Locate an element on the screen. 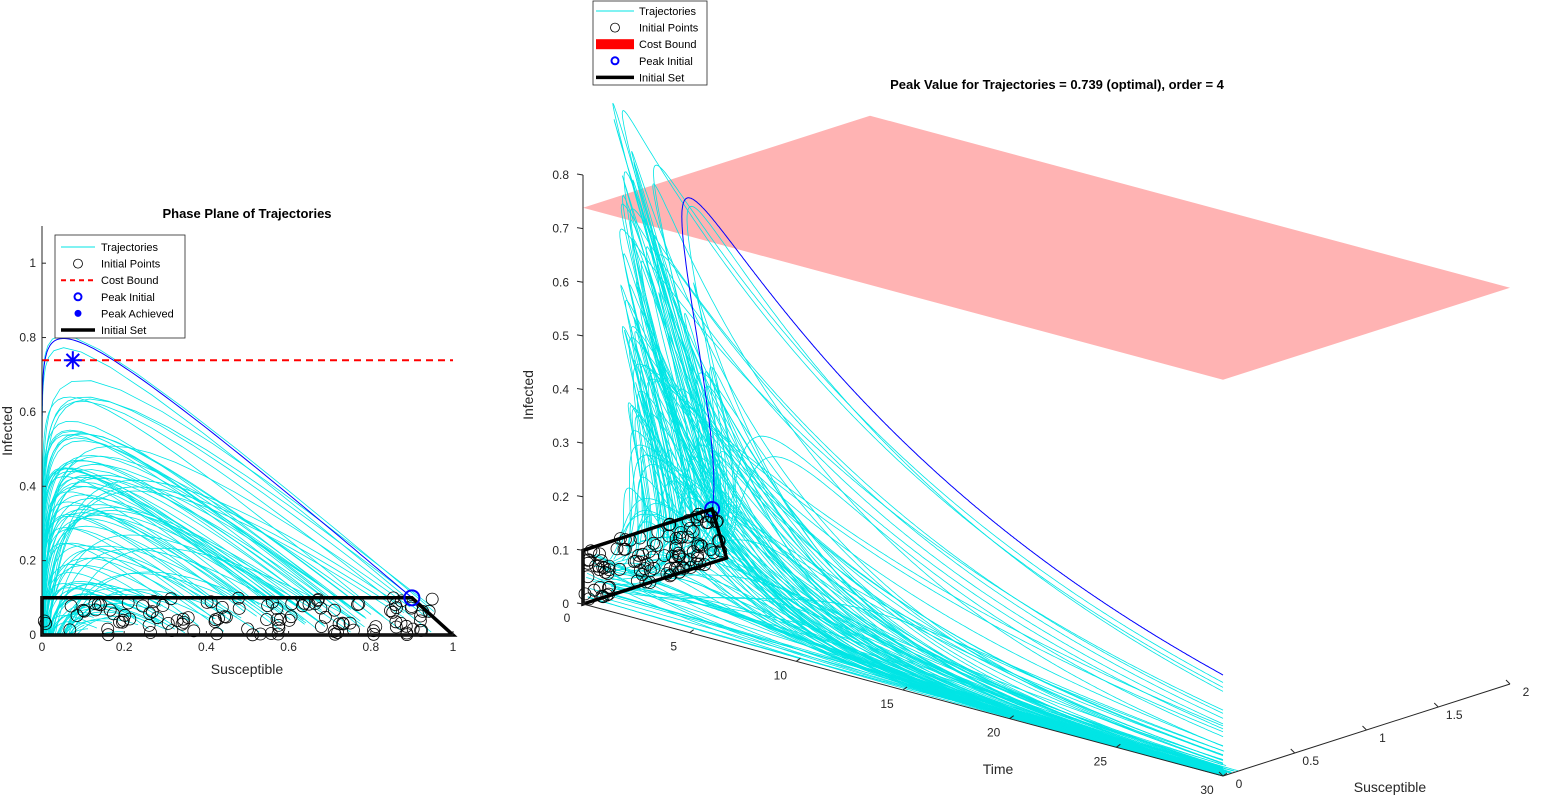 The width and height of the screenshot is (1559, 796). asterisk-stroke is located at coordinates (72, 360).